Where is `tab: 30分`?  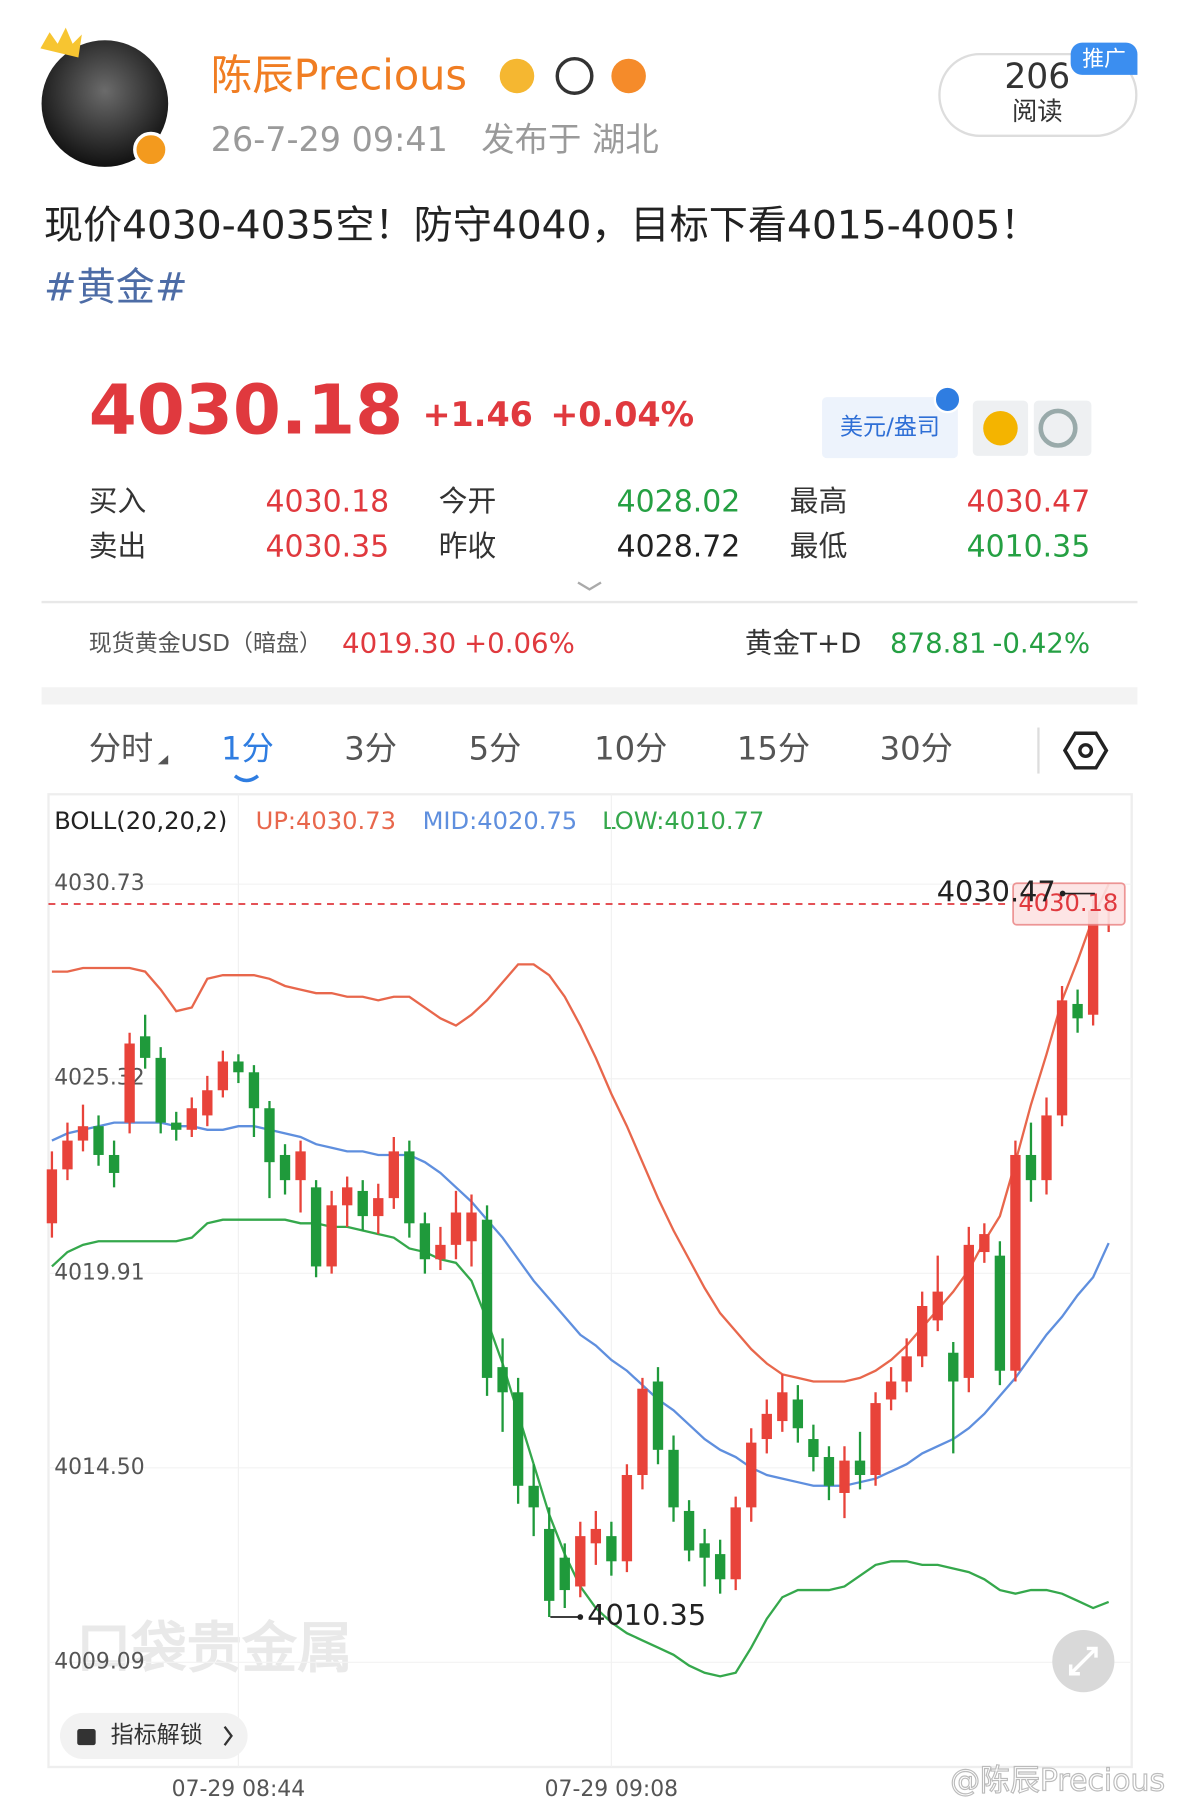
tab: 30分 is located at coordinates (916, 749).